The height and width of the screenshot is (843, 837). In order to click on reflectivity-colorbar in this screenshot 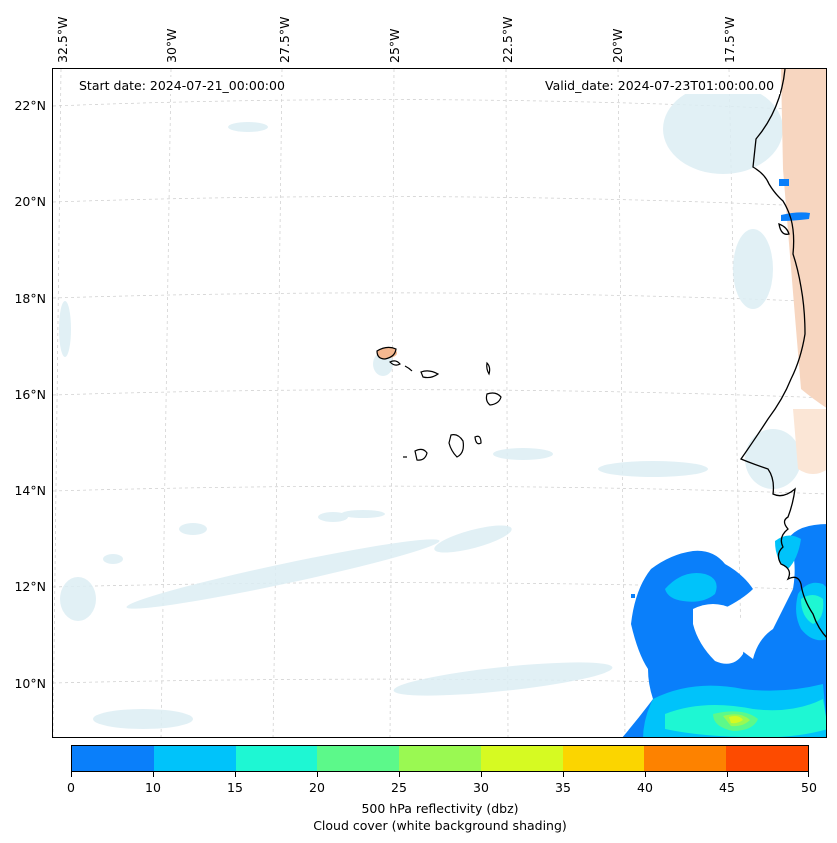, I will do `click(440, 758)`.